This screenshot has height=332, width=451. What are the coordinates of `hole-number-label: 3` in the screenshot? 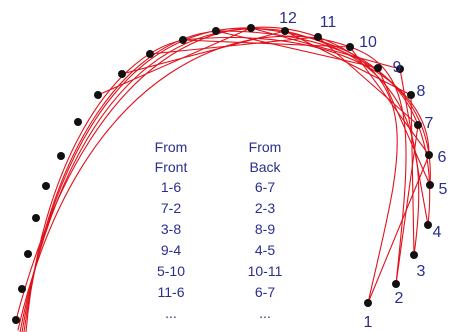 It's located at (421, 271).